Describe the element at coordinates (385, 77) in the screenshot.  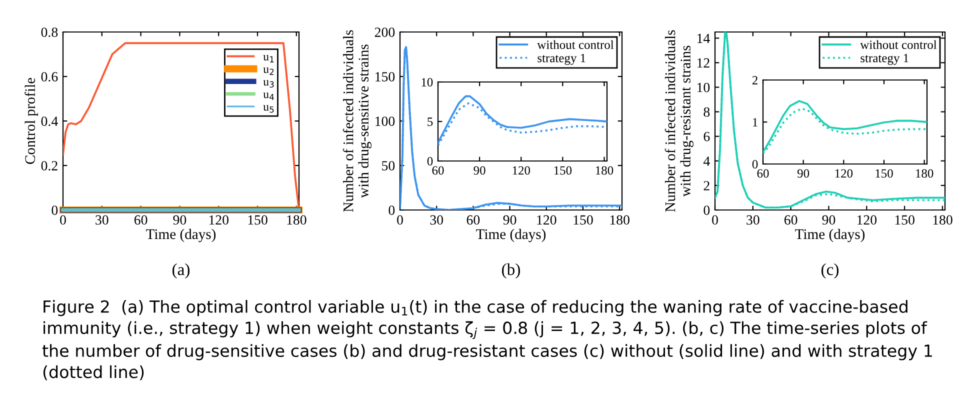
I see `y-tick-label: 150` at that location.